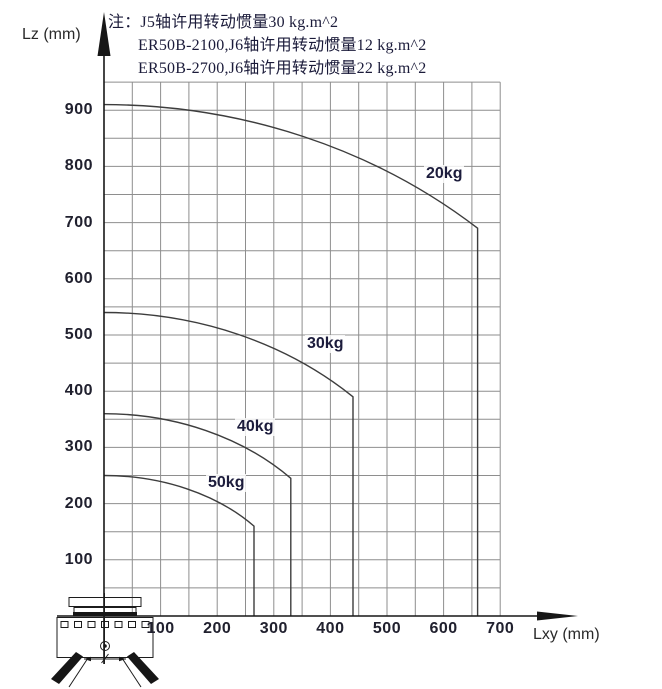 The width and height of the screenshot is (662, 689). Describe the element at coordinates (143, 668) in the screenshot. I see `robot-leg-right` at that location.